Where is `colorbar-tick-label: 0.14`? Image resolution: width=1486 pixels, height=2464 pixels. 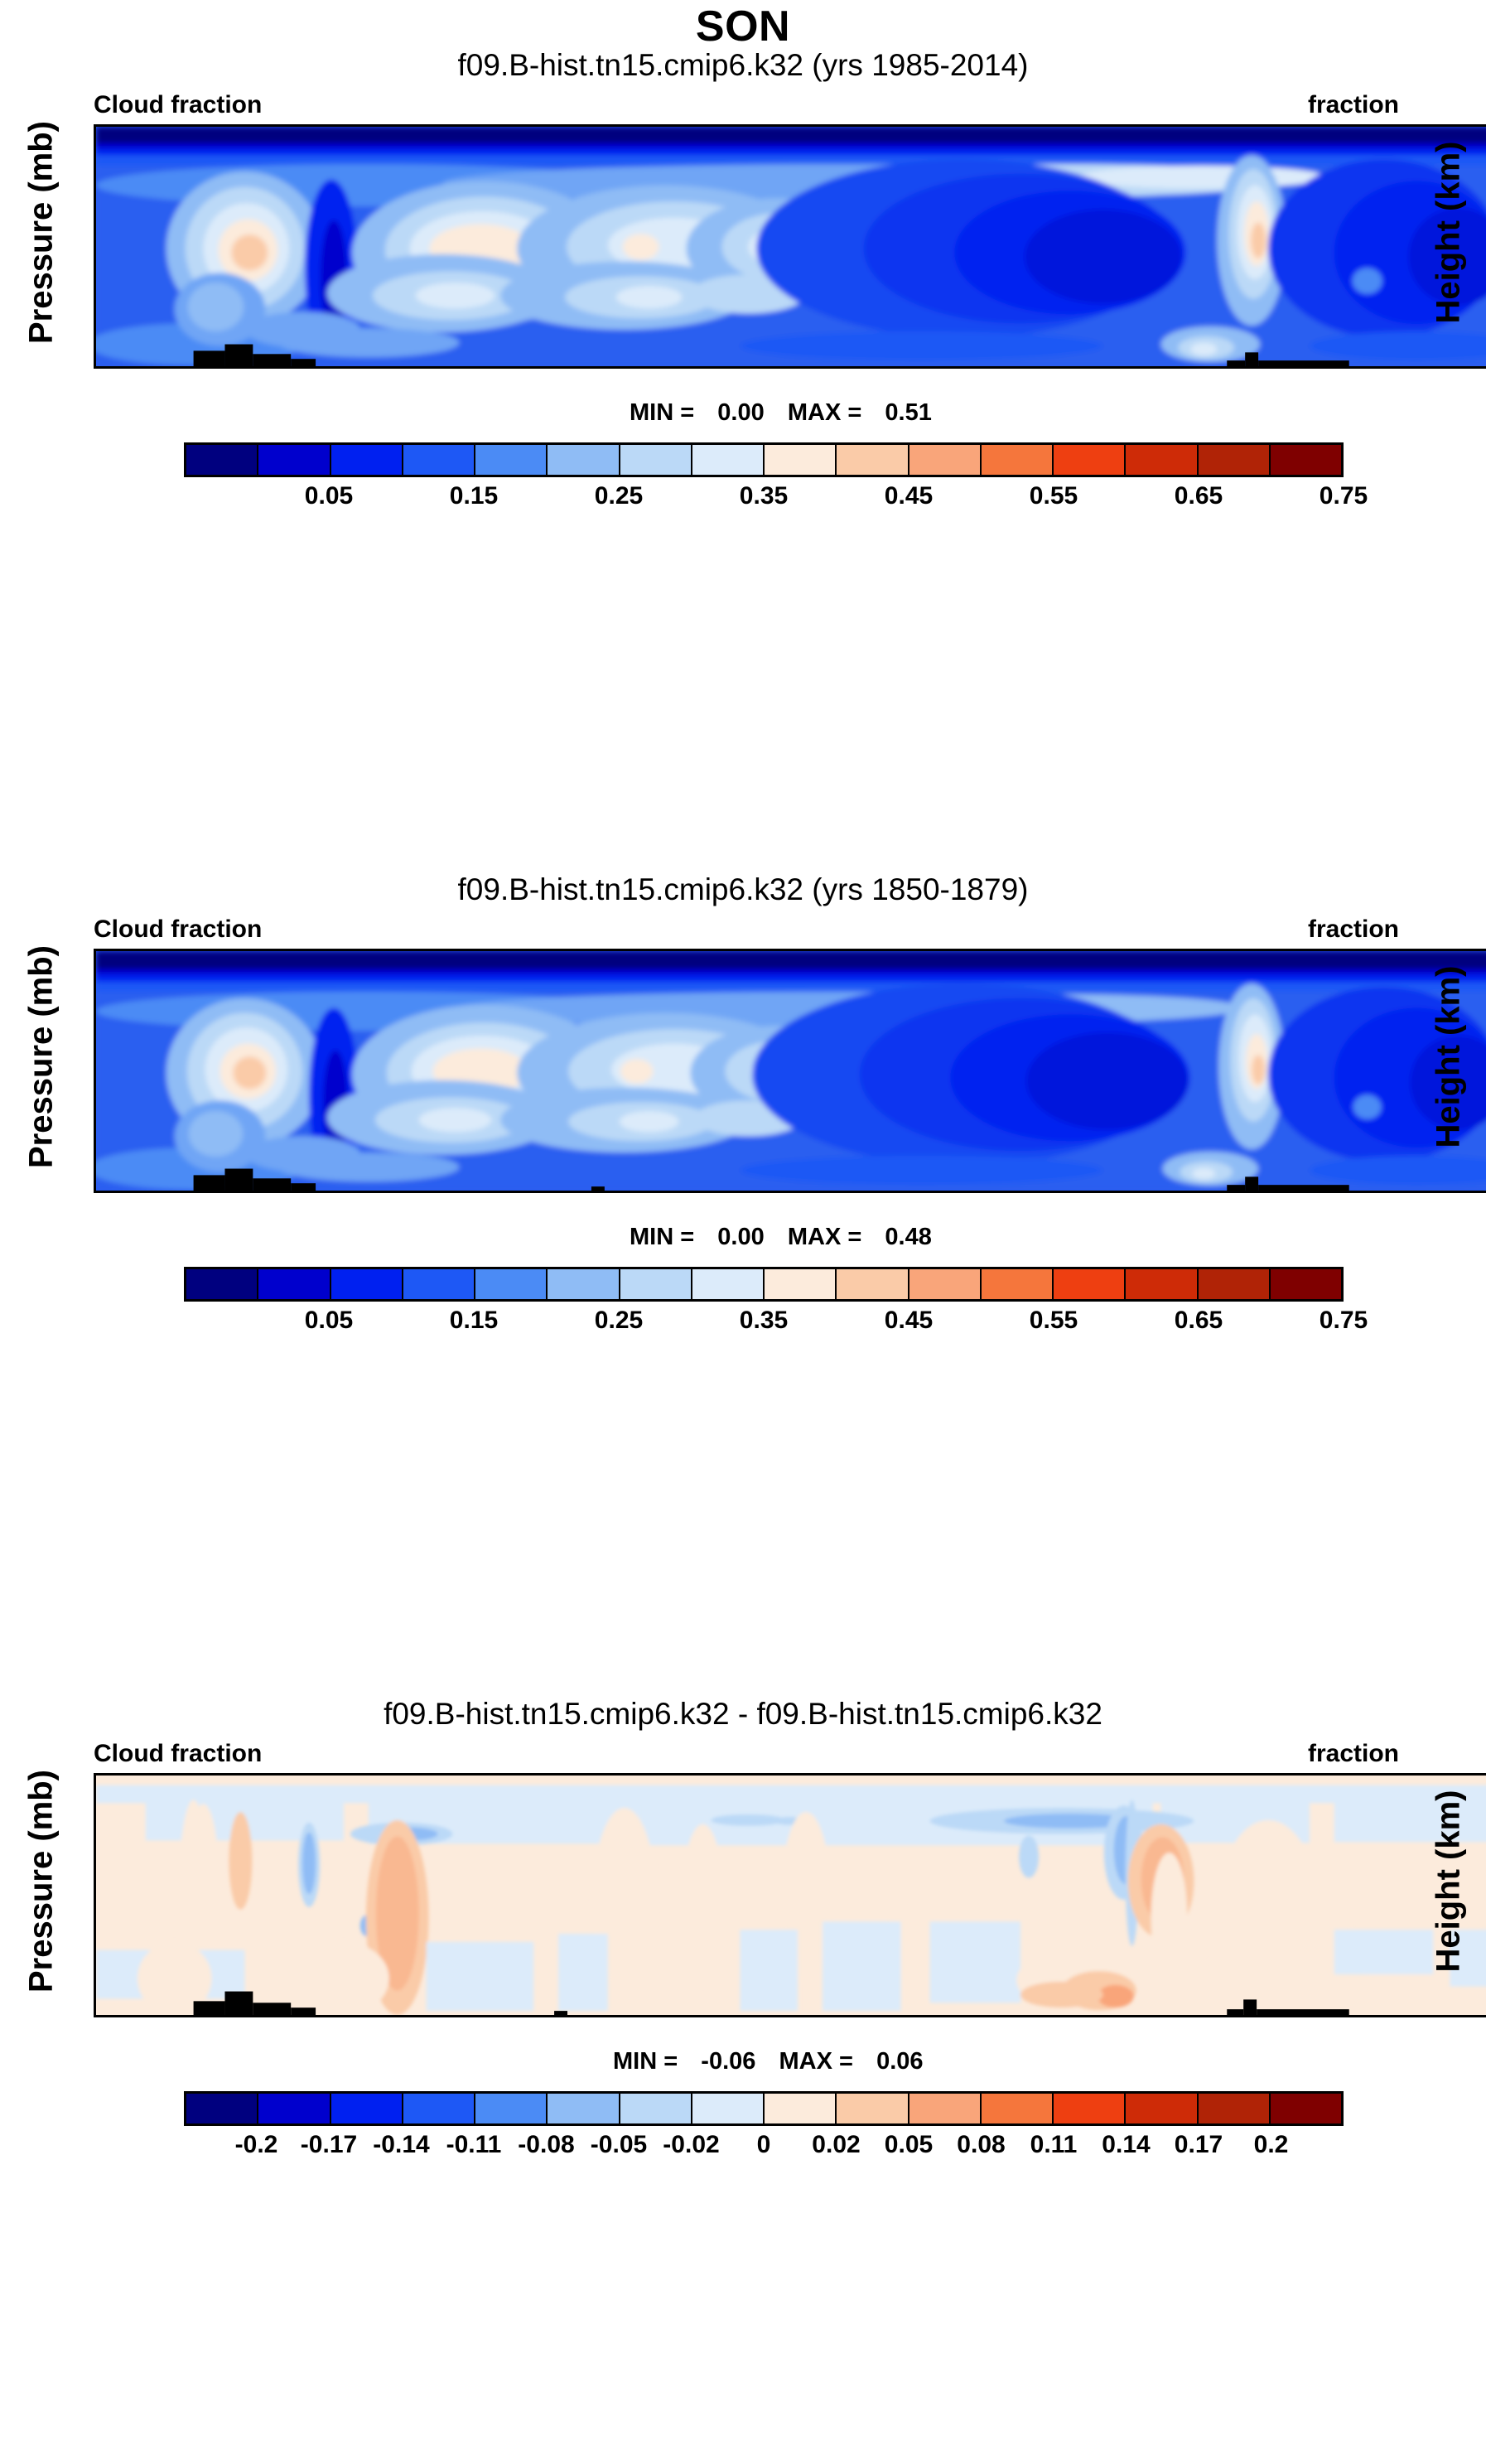 colorbar-tick-label: 0.14 is located at coordinates (1126, 2144).